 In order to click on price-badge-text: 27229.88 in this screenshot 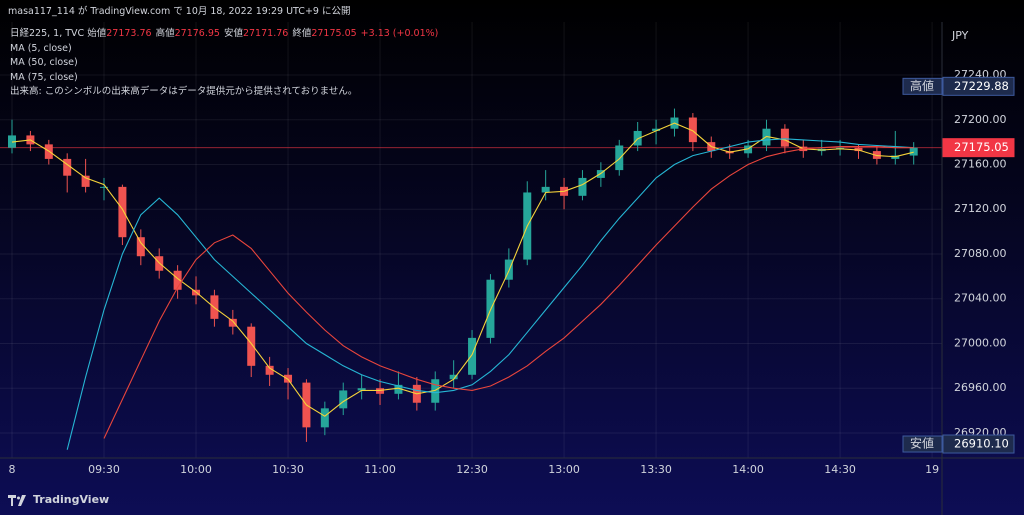, I will do `click(981, 86)`.